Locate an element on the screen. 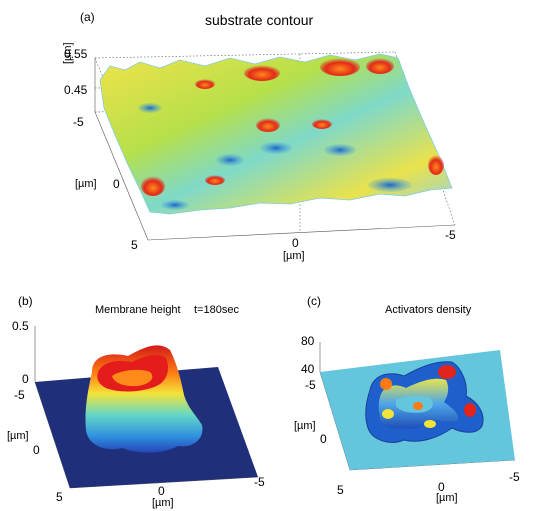 This screenshot has height=511, width=550. panel-a-x-tick-neg5: -5 is located at coordinates (450, 235).